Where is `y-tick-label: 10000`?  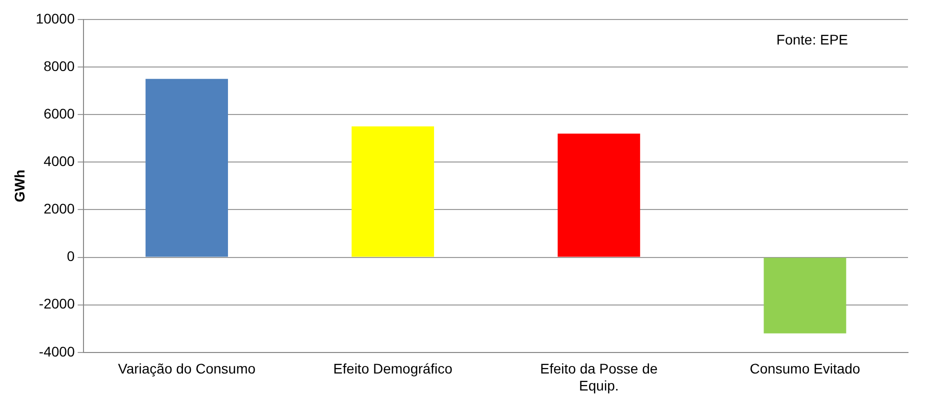
y-tick-label: 10000 is located at coordinates (55, 18).